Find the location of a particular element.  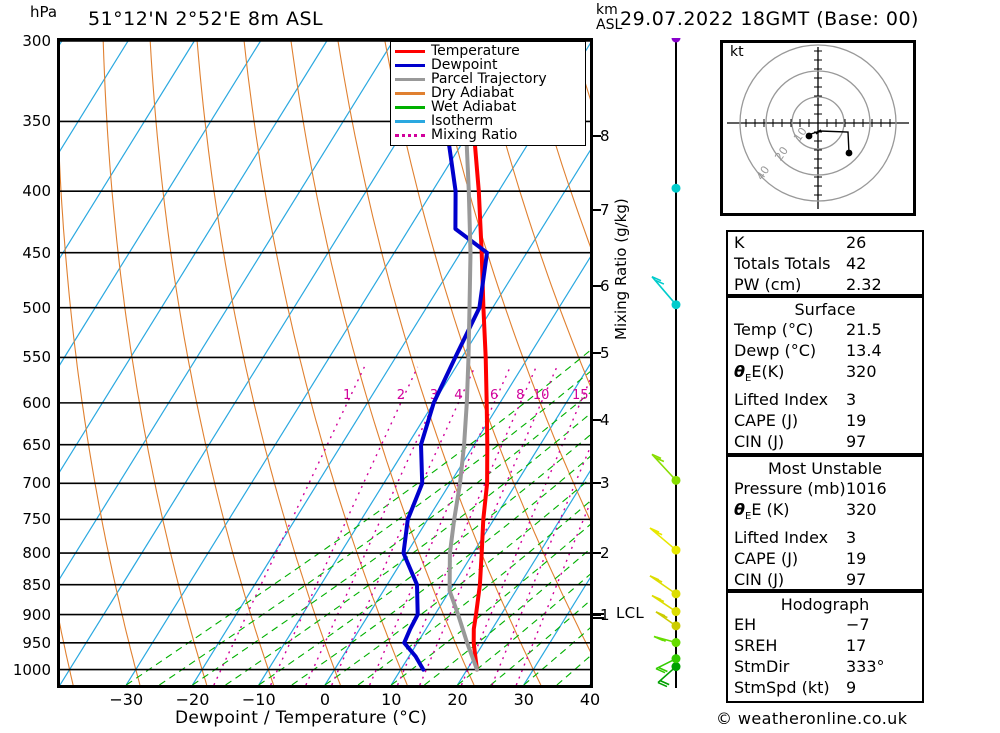

stat-value: 3 is located at coordinates (851, 538).